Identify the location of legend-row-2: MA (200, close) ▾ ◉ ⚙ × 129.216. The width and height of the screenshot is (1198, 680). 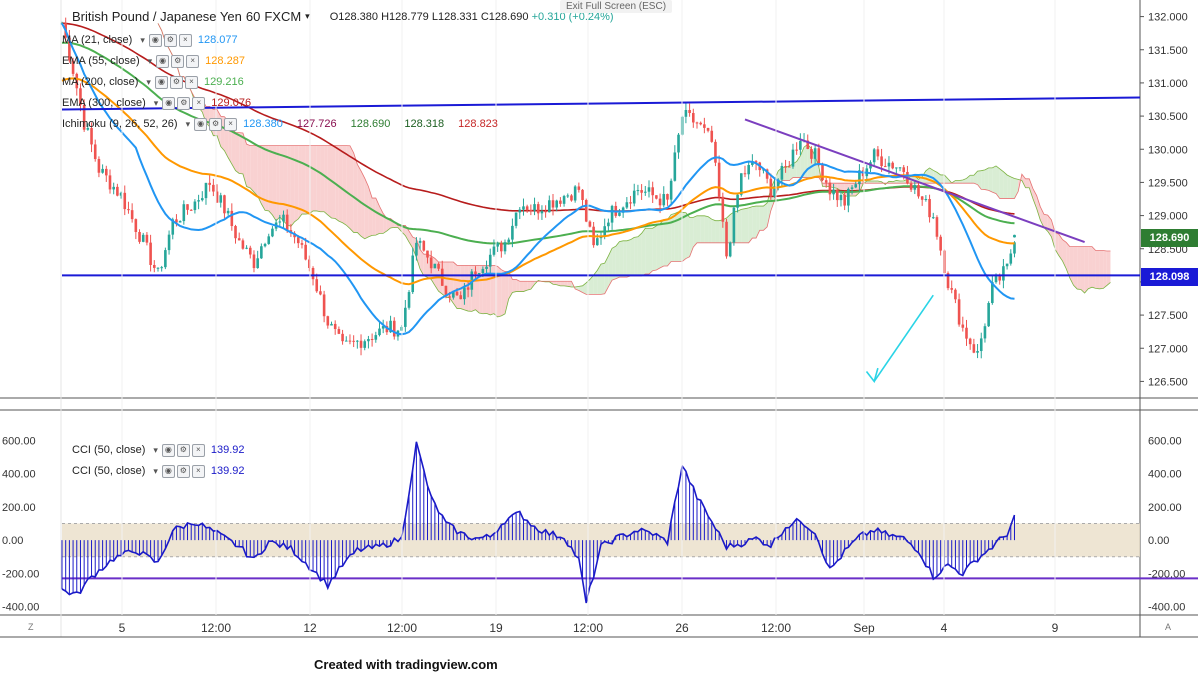
(158, 82).